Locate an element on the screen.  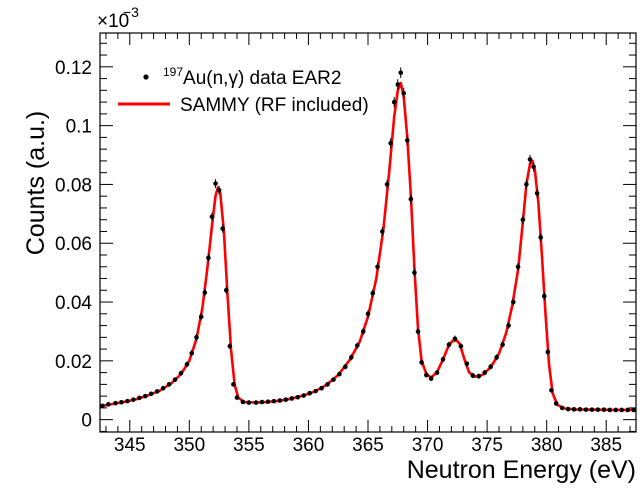
x-tick-label: 375 is located at coordinates (487, 445).